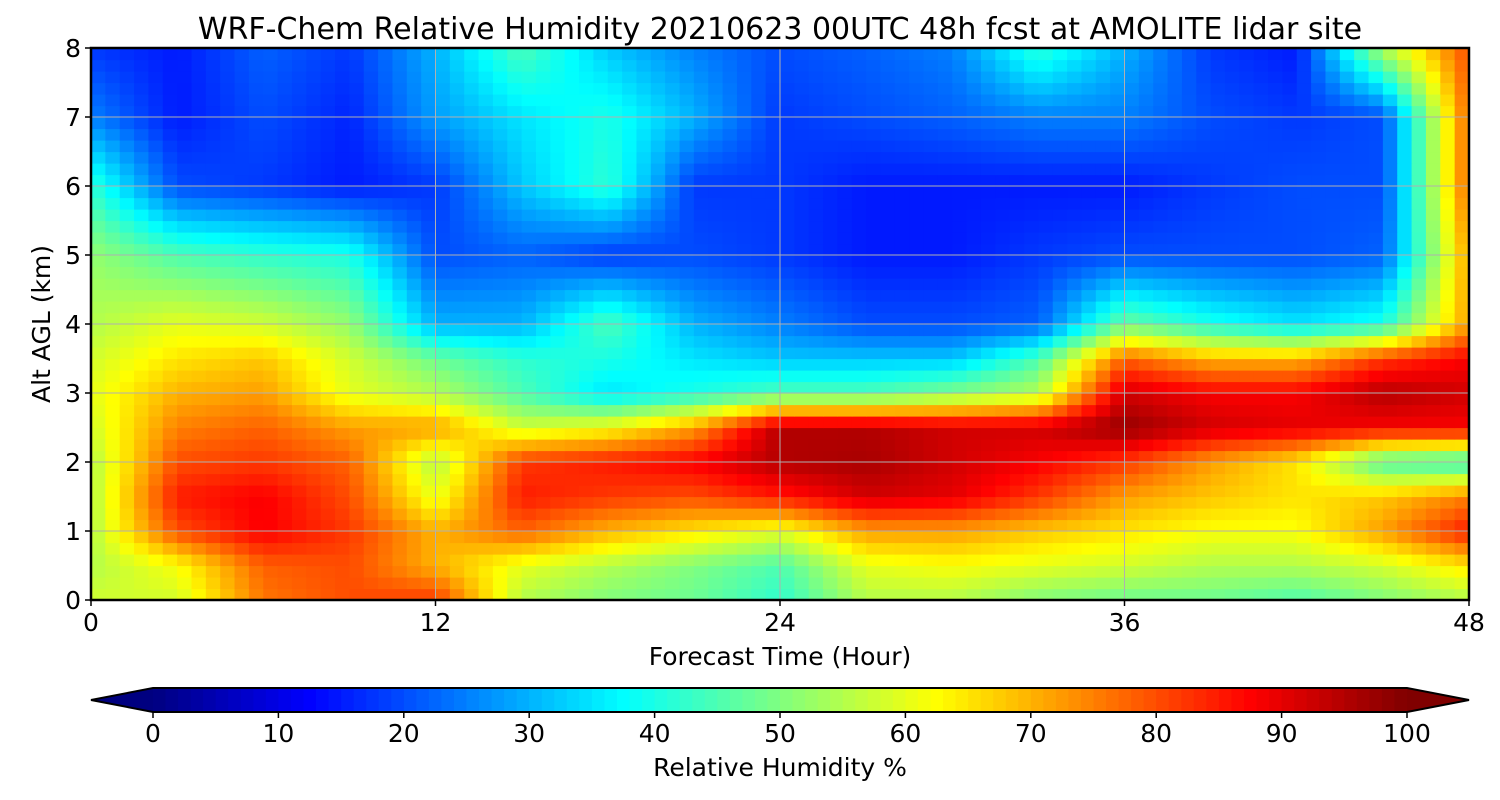 This screenshot has height=800, width=1500. I want to click on colorbar-ticks: 0 10 20 30 40 50 60 70 80 90 100, so click(788, 730).